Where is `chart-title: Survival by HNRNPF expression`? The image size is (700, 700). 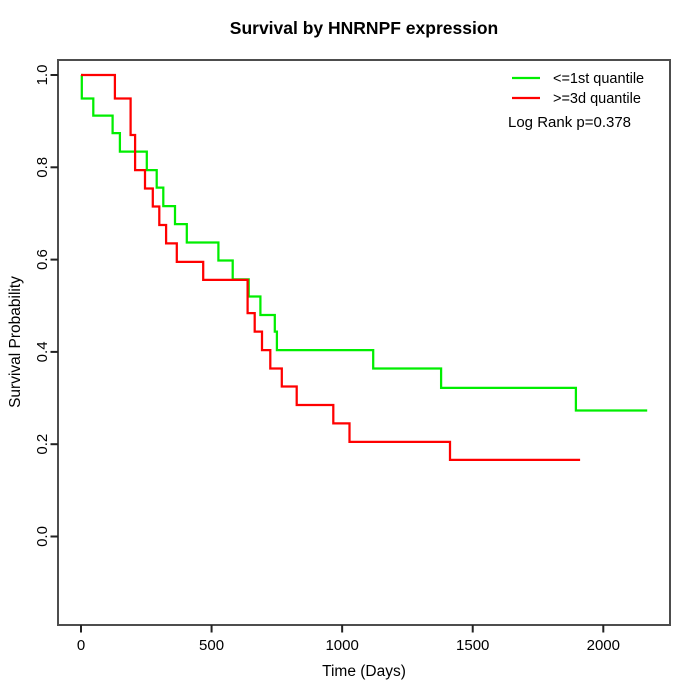
chart-title: Survival by HNRNPF expression is located at coordinates (364, 28).